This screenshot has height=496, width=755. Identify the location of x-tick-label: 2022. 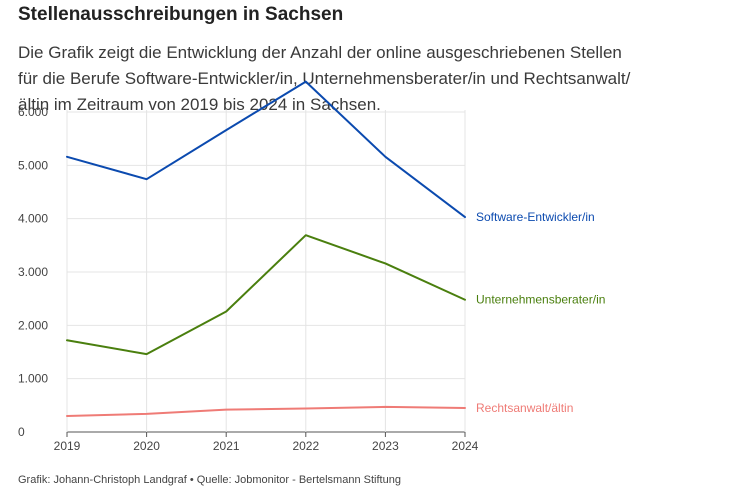
(305, 446).